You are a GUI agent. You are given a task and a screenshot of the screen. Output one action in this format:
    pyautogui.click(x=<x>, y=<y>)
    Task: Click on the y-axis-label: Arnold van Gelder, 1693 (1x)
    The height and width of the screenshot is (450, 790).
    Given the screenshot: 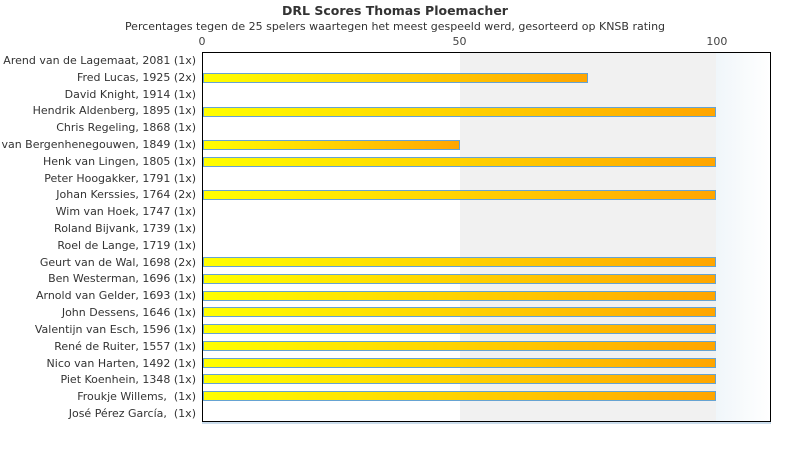 What is the action you would take?
    pyautogui.click(x=115, y=296)
    